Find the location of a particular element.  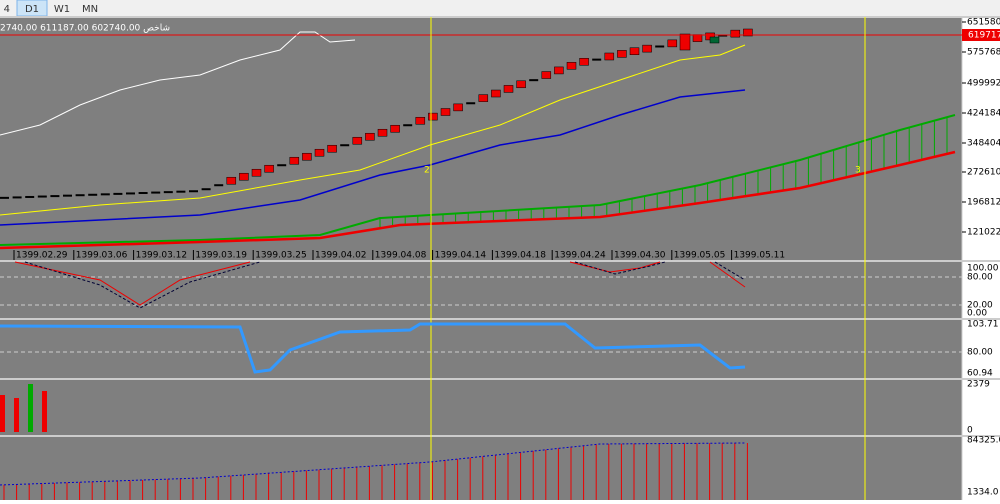

date-label: 1399.04.18 is located at coordinates (520, 256).